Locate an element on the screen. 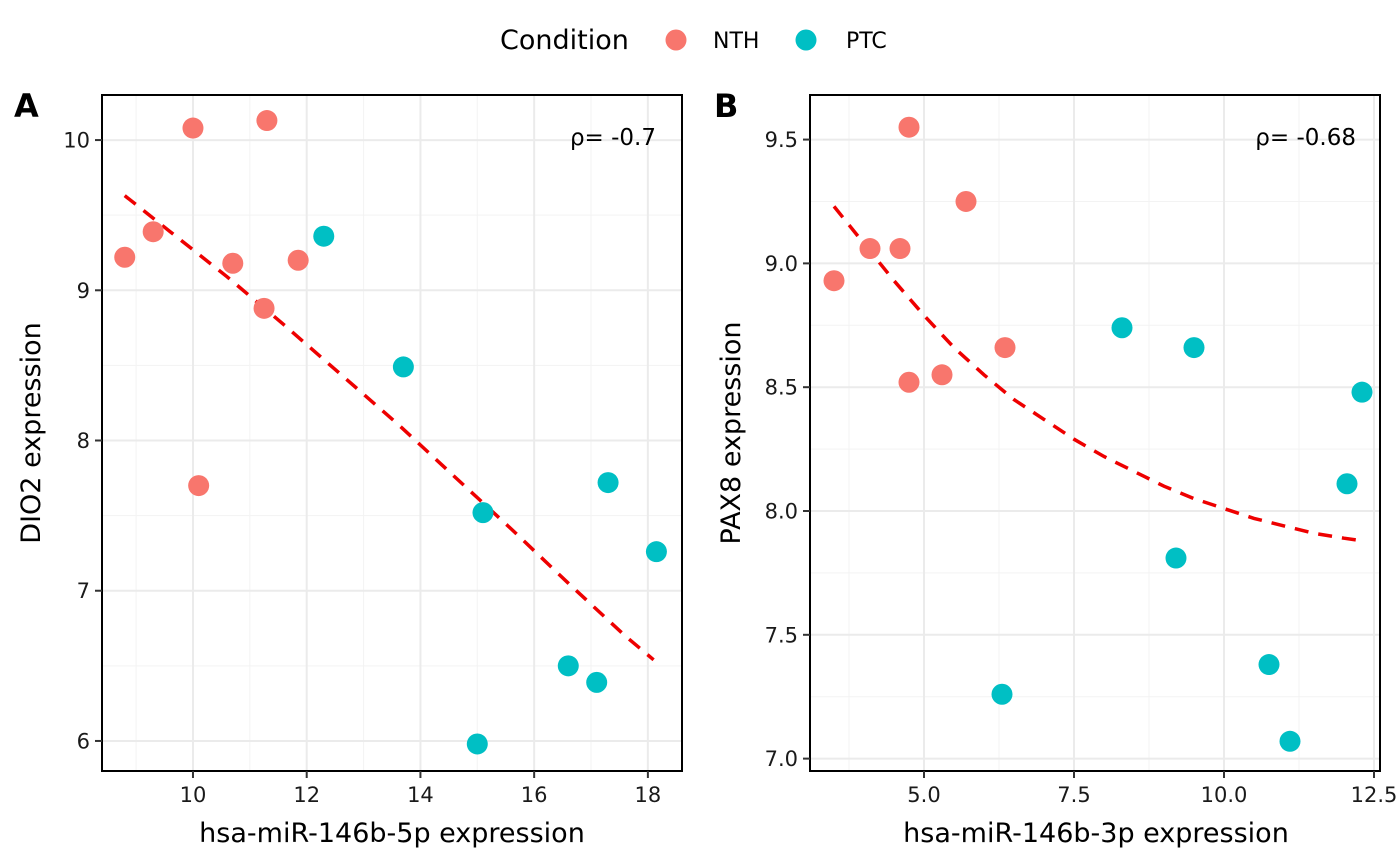 The image size is (1400, 865). y-tick-label: 9.0 is located at coordinates (781, 264).